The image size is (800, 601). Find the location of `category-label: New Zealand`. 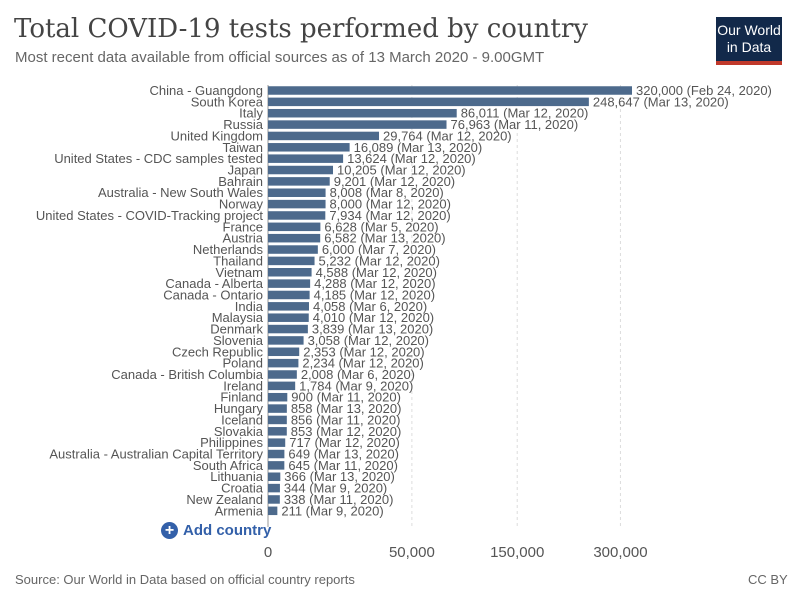

category-label: New Zealand is located at coordinates (224, 499).